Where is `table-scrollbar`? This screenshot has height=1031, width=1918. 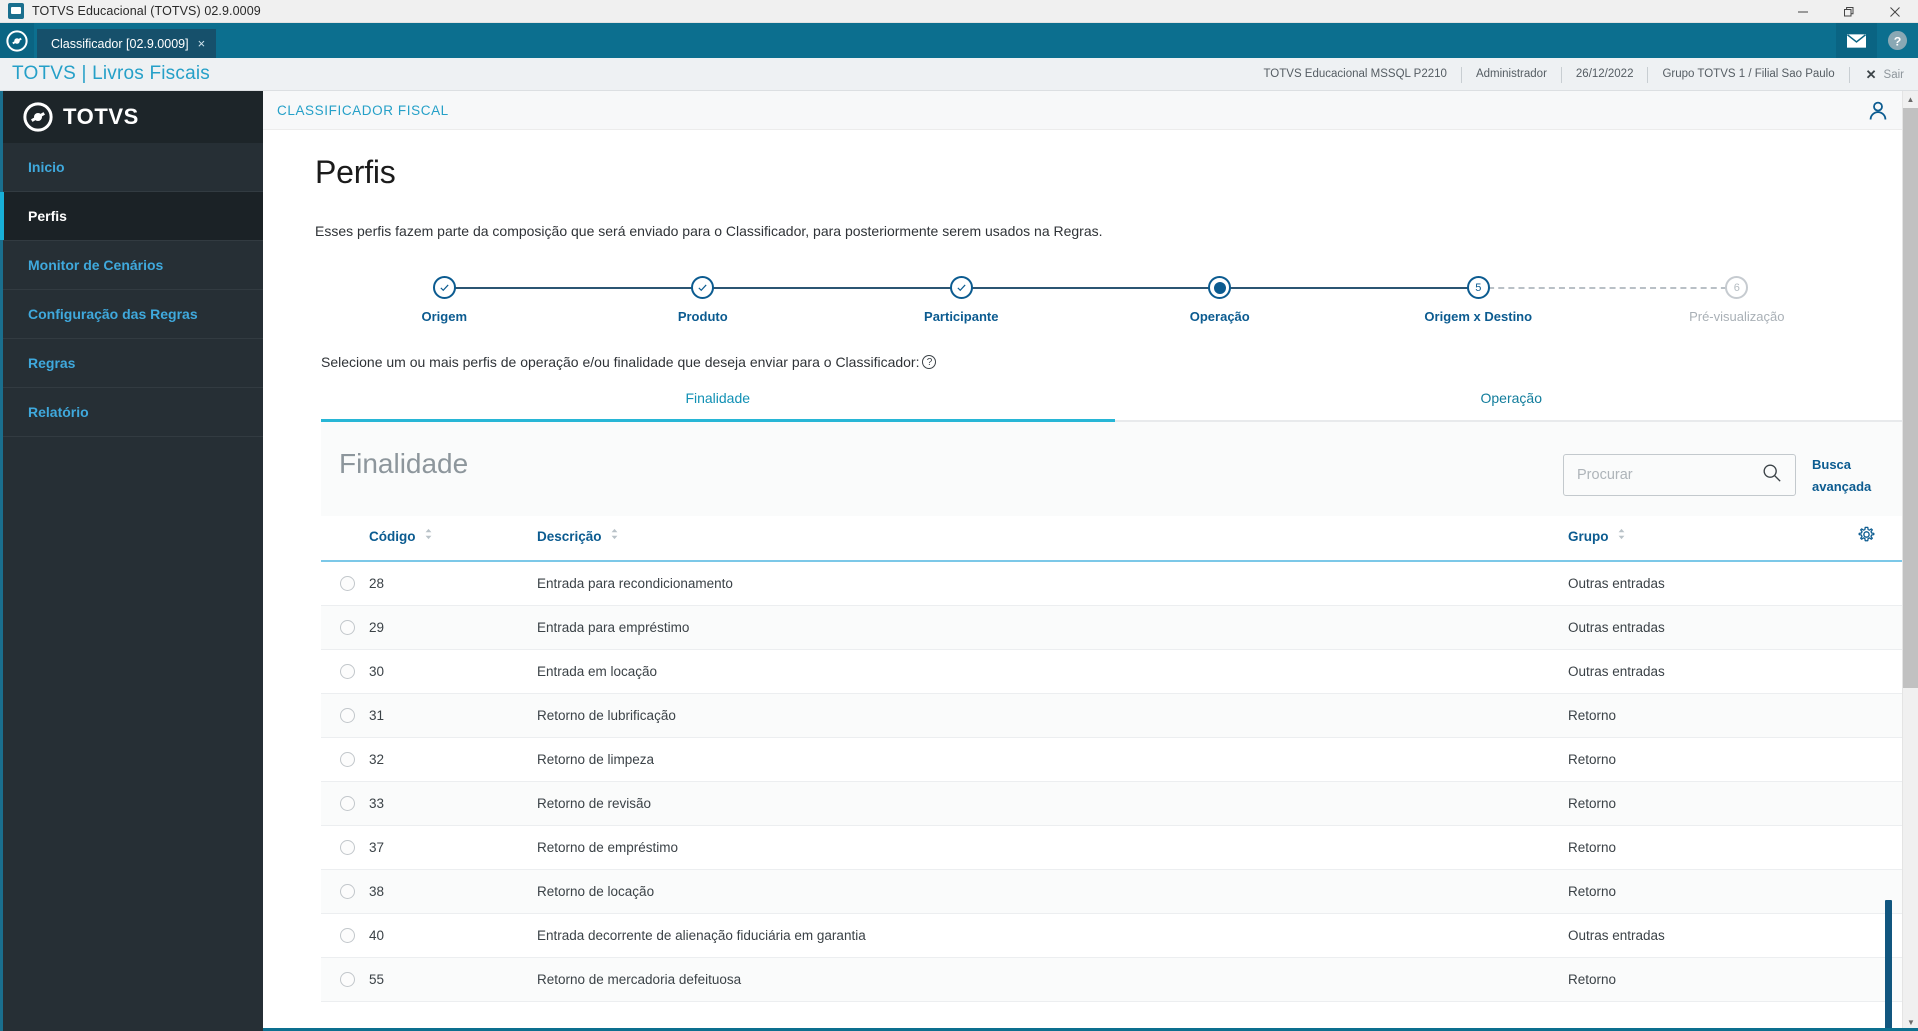
table-scrollbar is located at coordinates (1888, 965).